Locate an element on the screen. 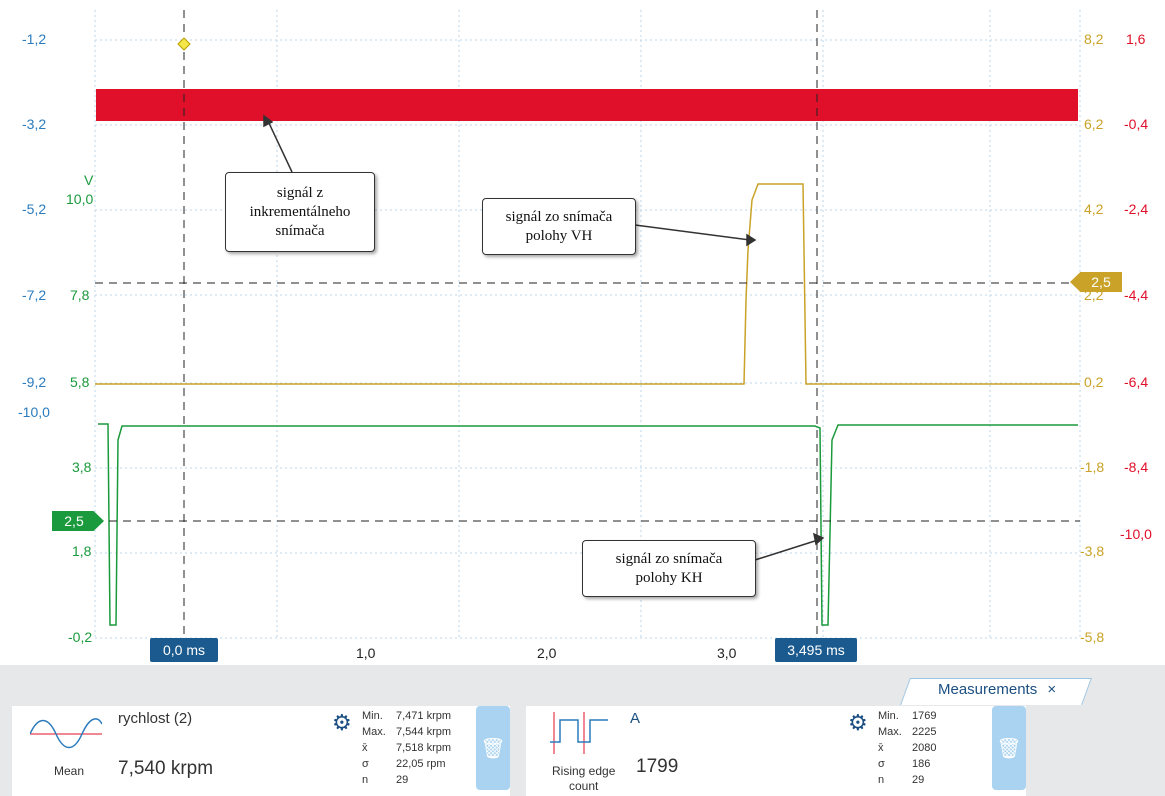 The width and height of the screenshot is (1165, 796). left-green-unit: V is located at coordinates (89, 180).